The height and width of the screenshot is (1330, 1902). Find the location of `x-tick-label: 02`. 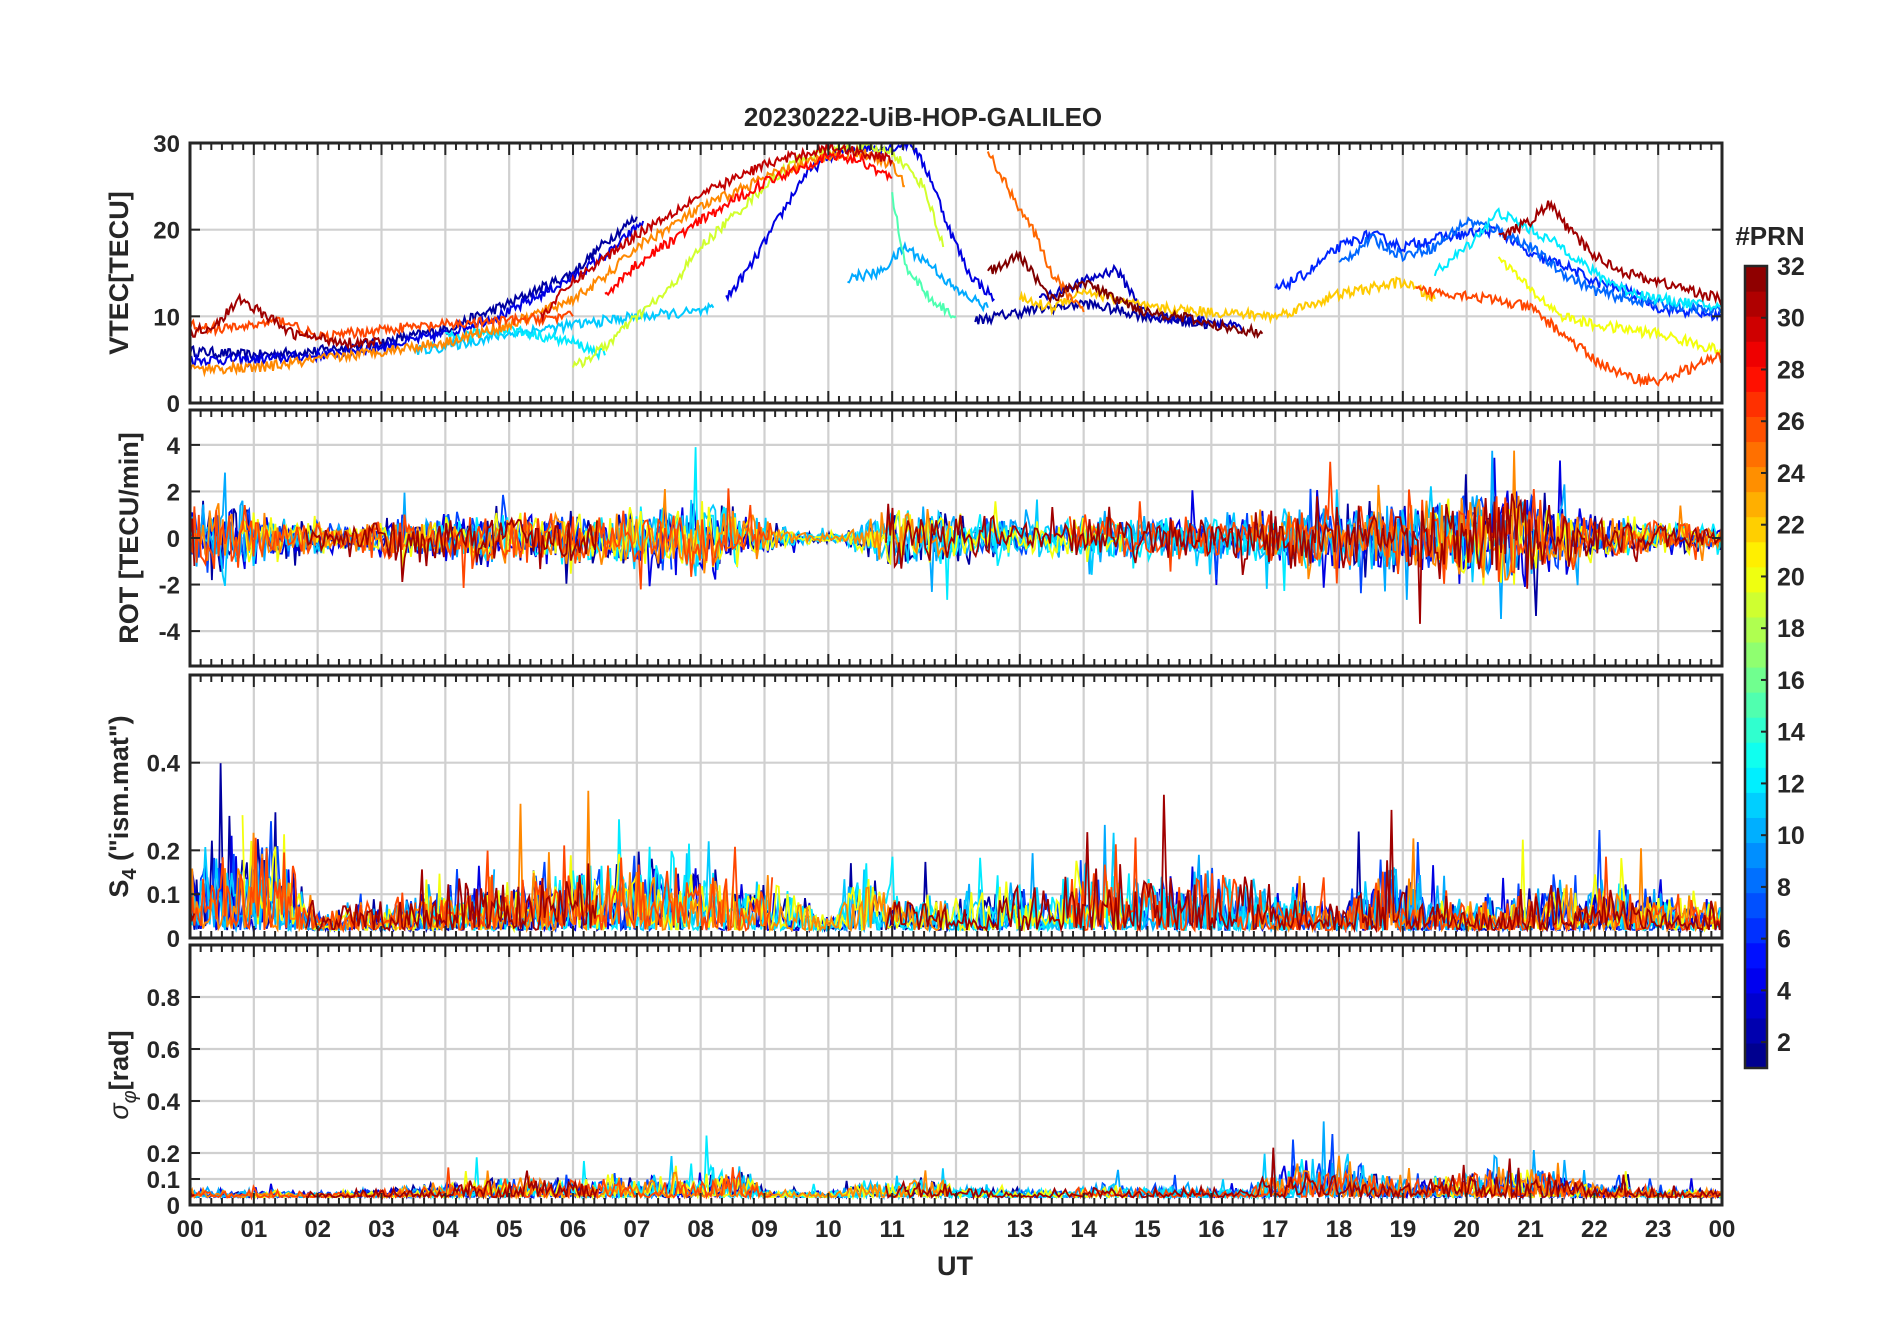

x-tick-label: 02 is located at coordinates (317, 1229).